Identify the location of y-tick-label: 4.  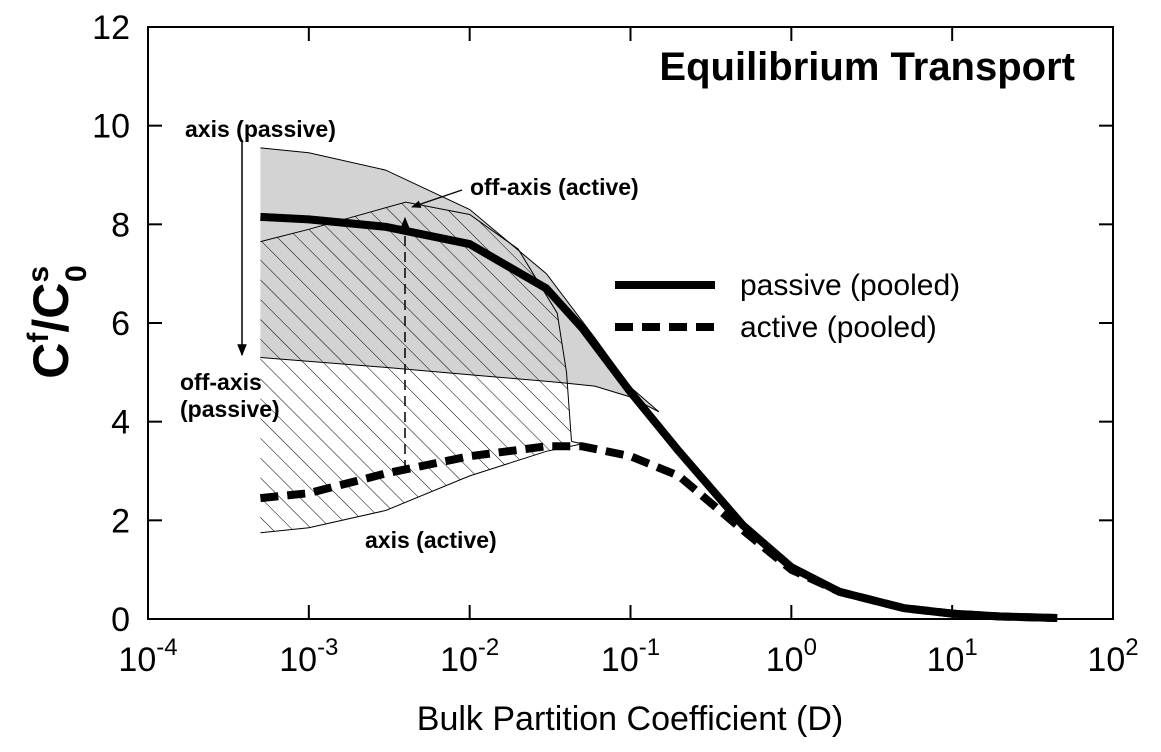
(120, 423).